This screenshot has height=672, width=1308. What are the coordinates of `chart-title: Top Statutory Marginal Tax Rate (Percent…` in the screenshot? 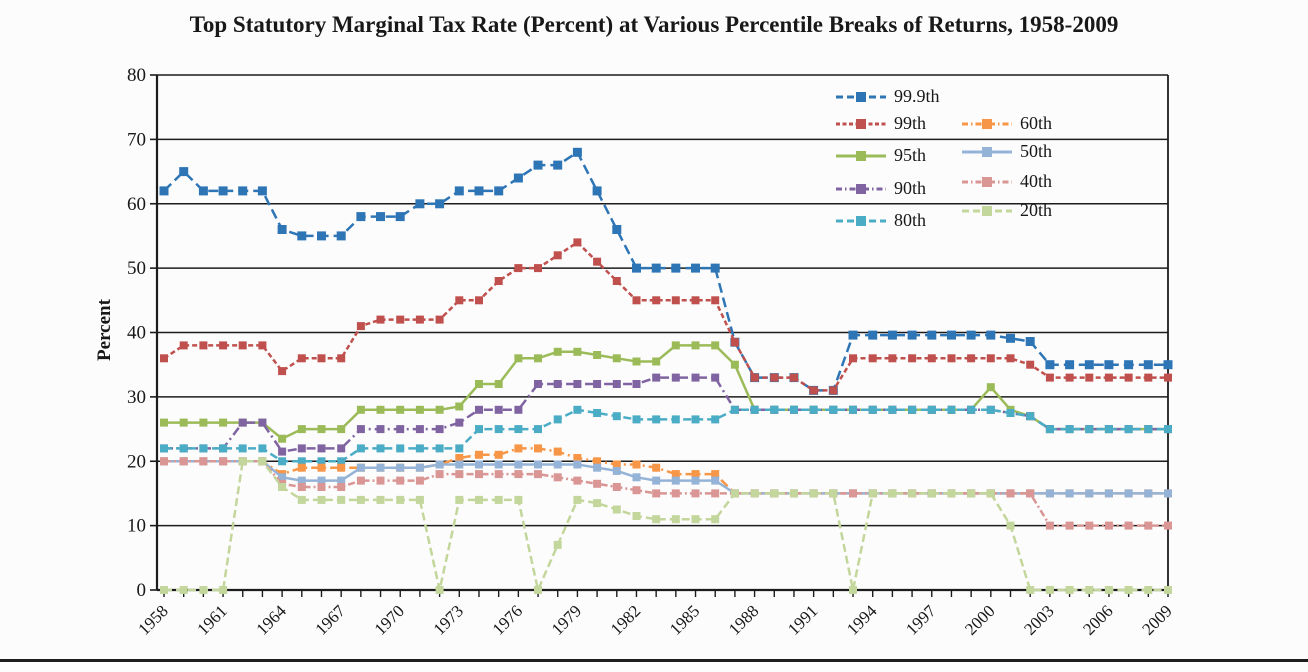 It's located at (654, 24).